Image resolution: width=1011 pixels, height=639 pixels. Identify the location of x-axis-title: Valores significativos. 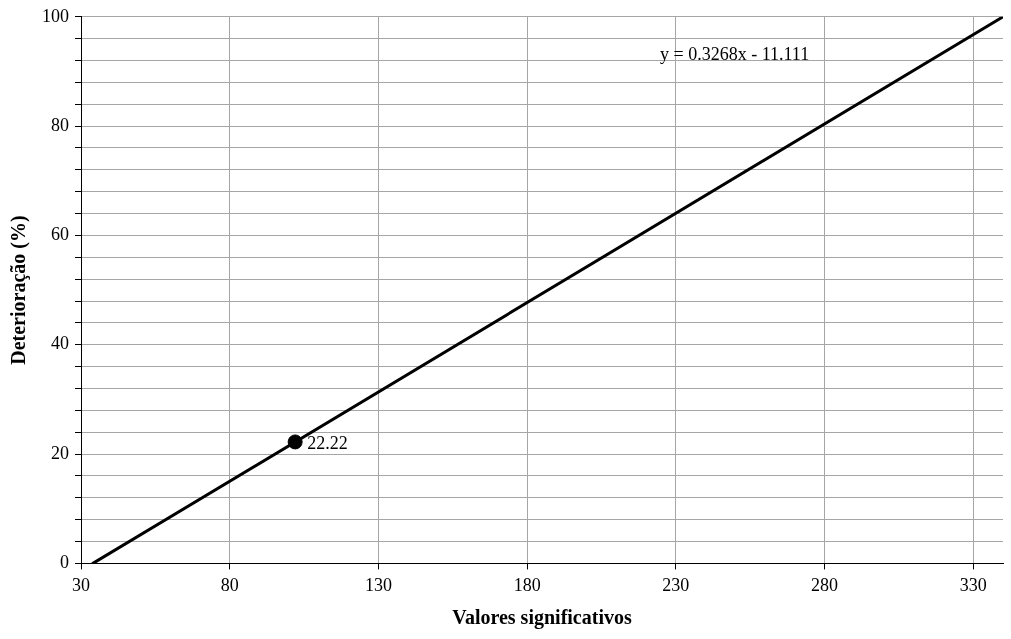
(542, 618).